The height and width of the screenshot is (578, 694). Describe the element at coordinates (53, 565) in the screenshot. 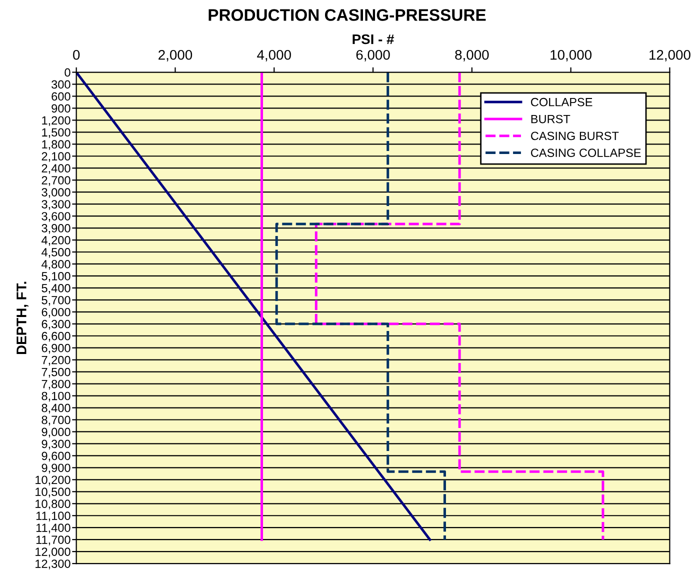

I see `y-tick-label: 12,300` at that location.